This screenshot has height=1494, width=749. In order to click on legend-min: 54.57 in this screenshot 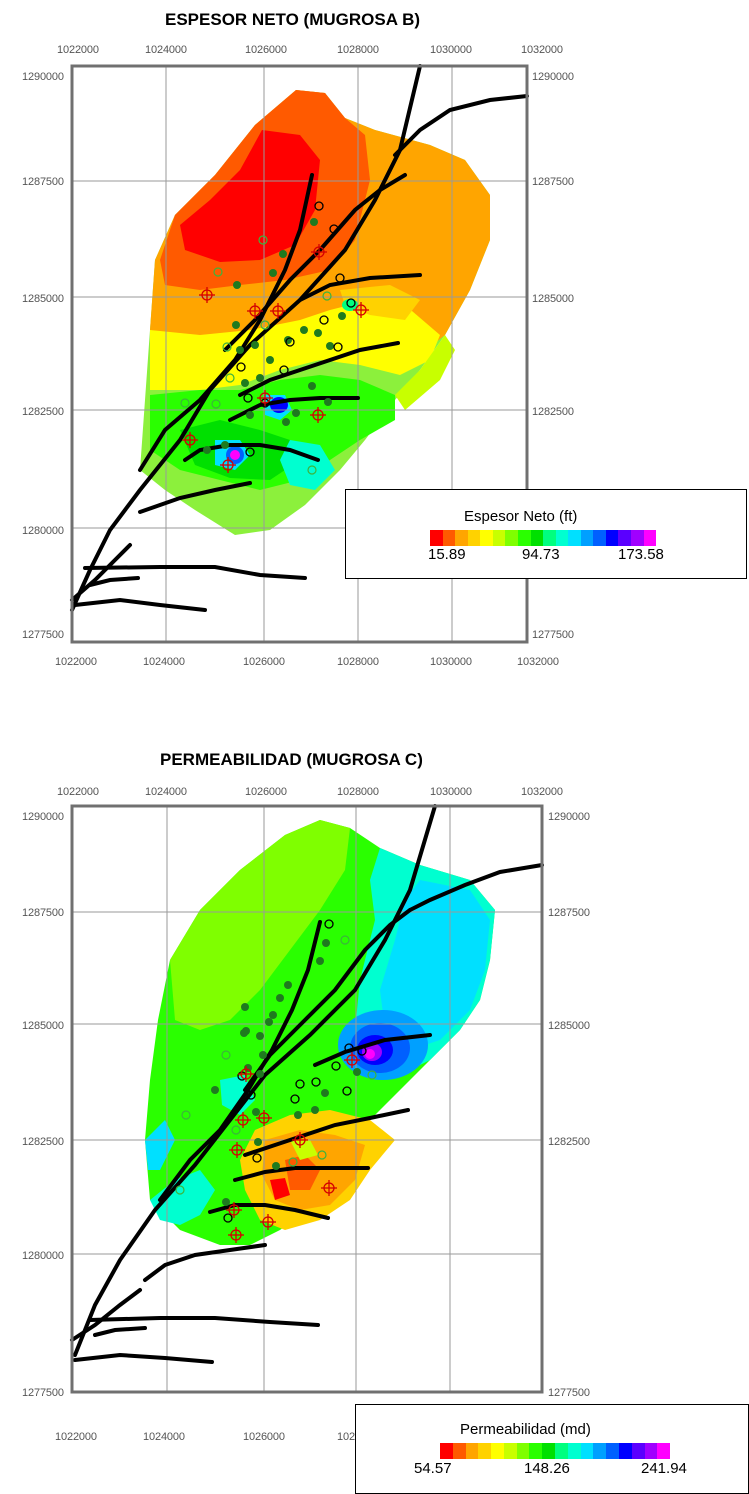, I will do `click(433, 1468)`.